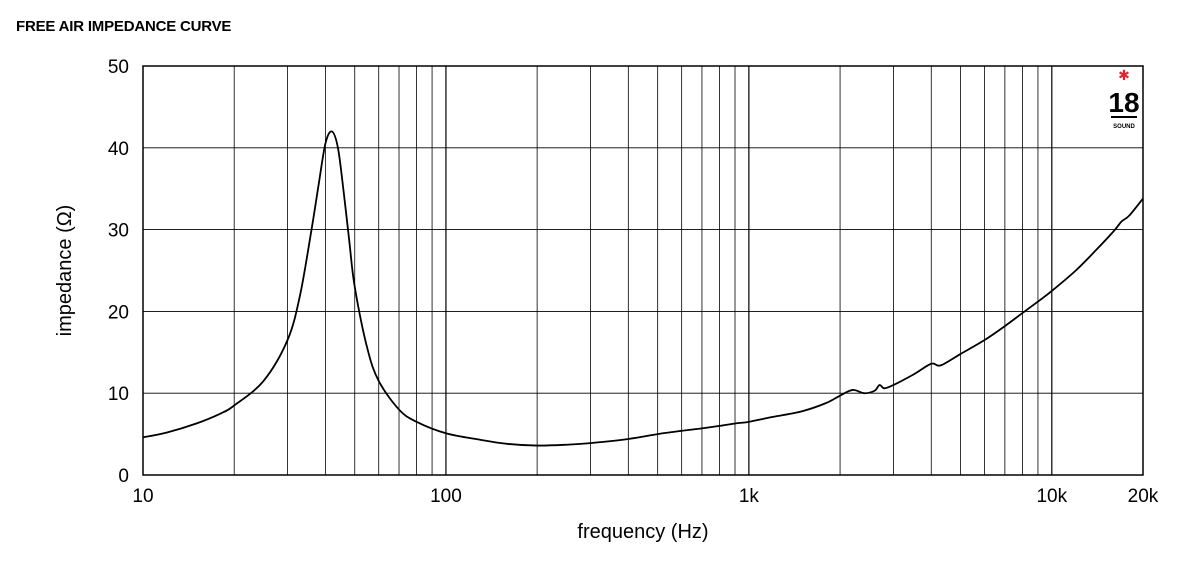 This screenshot has width=1200, height=561. What do you see at coordinates (1123, 102) in the screenshot?
I see `logo-number: 18` at bounding box center [1123, 102].